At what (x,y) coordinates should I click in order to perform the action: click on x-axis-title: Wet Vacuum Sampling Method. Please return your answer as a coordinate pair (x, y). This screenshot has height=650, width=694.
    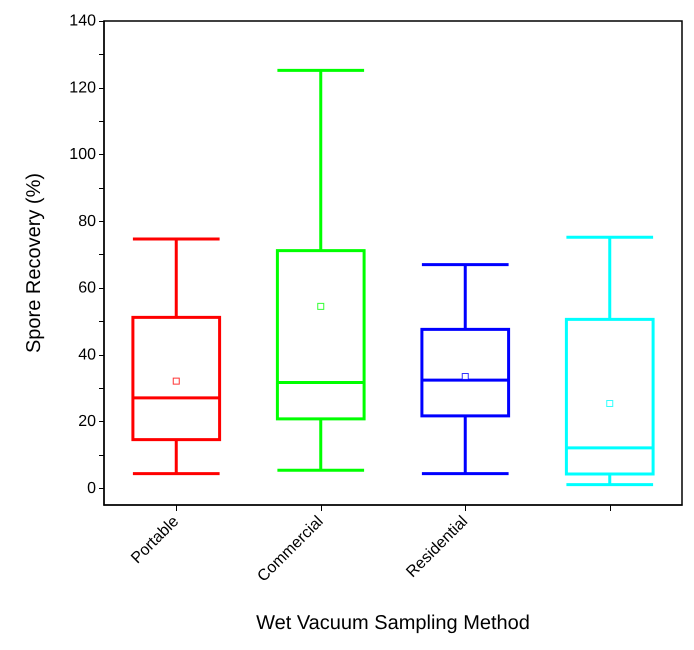
    Looking at the image, I should click on (393, 623).